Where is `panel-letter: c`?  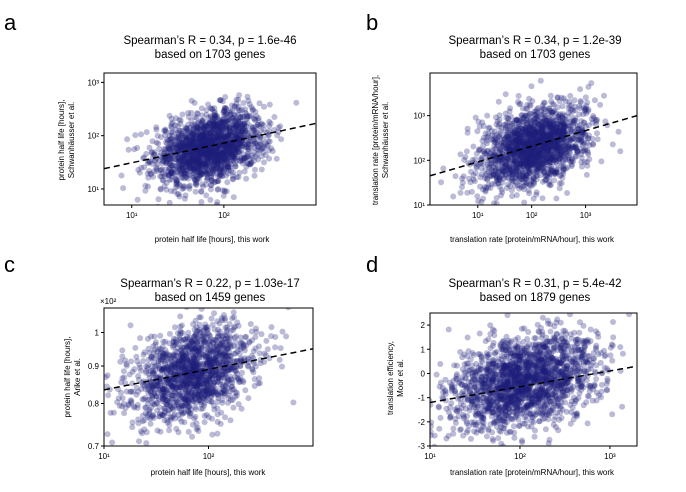
panel-letter: c is located at coordinates (9, 264).